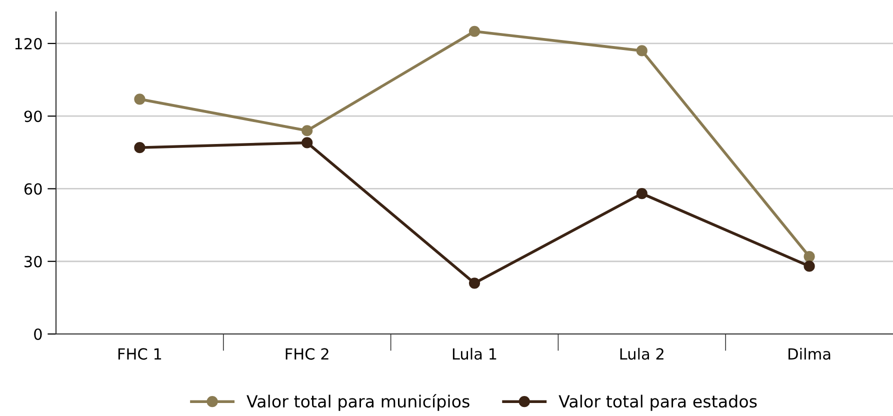  Describe the element at coordinates (140, 354) in the screenshot. I see `x-tick-label: FHC 1` at that location.